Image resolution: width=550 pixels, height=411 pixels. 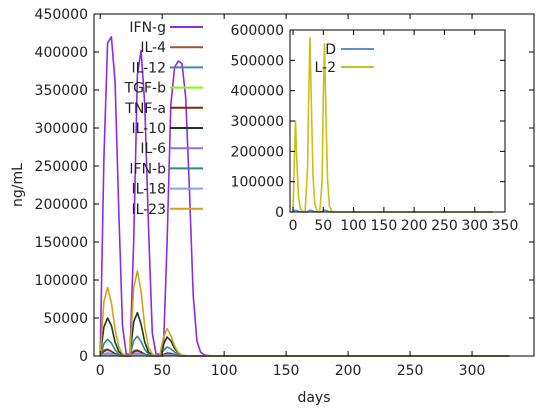 I want to click on main-y-tick-label: 400000, so click(x=61, y=53).